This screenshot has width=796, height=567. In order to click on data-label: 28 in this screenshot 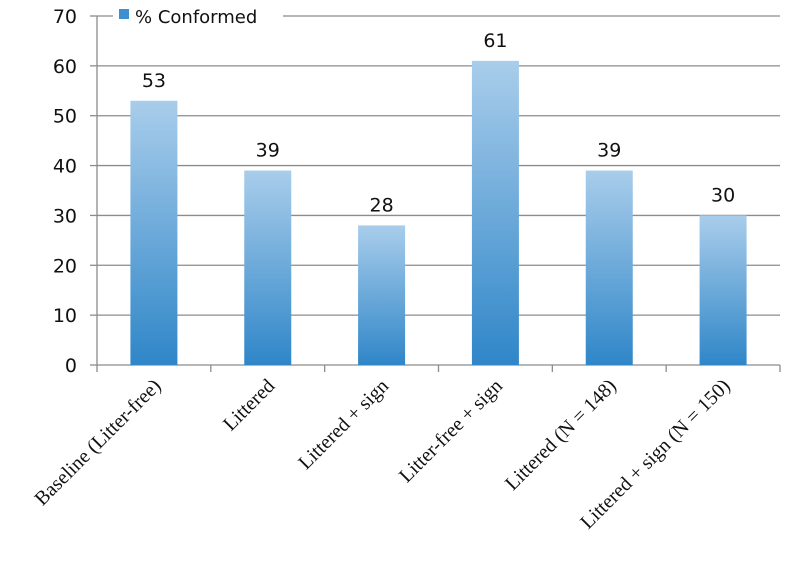, I will do `click(381, 205)`.